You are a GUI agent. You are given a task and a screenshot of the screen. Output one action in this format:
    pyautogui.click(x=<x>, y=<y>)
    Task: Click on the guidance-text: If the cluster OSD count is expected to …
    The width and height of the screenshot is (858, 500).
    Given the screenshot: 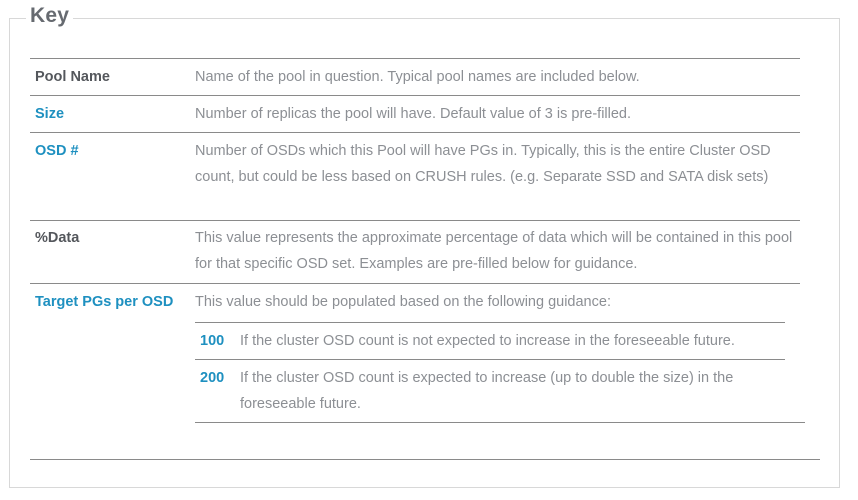 What is the action you would take?
    pyautogui.click(x=487, y=391)
    